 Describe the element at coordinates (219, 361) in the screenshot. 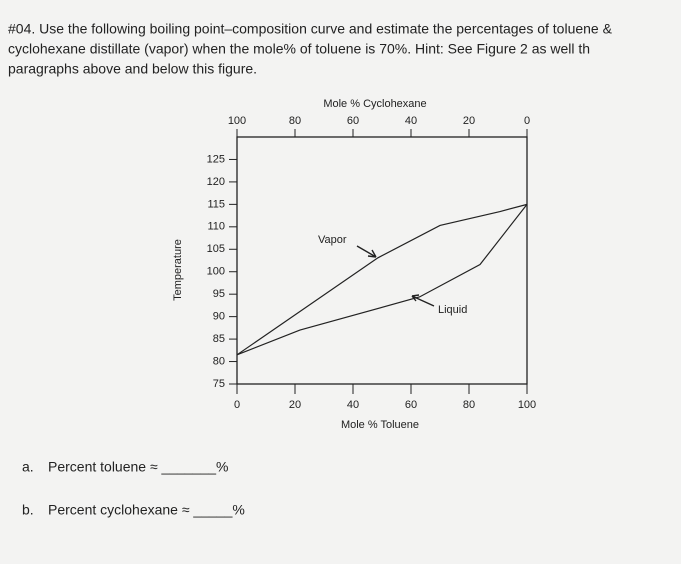

I see `y-tick-label: 80` at that location.